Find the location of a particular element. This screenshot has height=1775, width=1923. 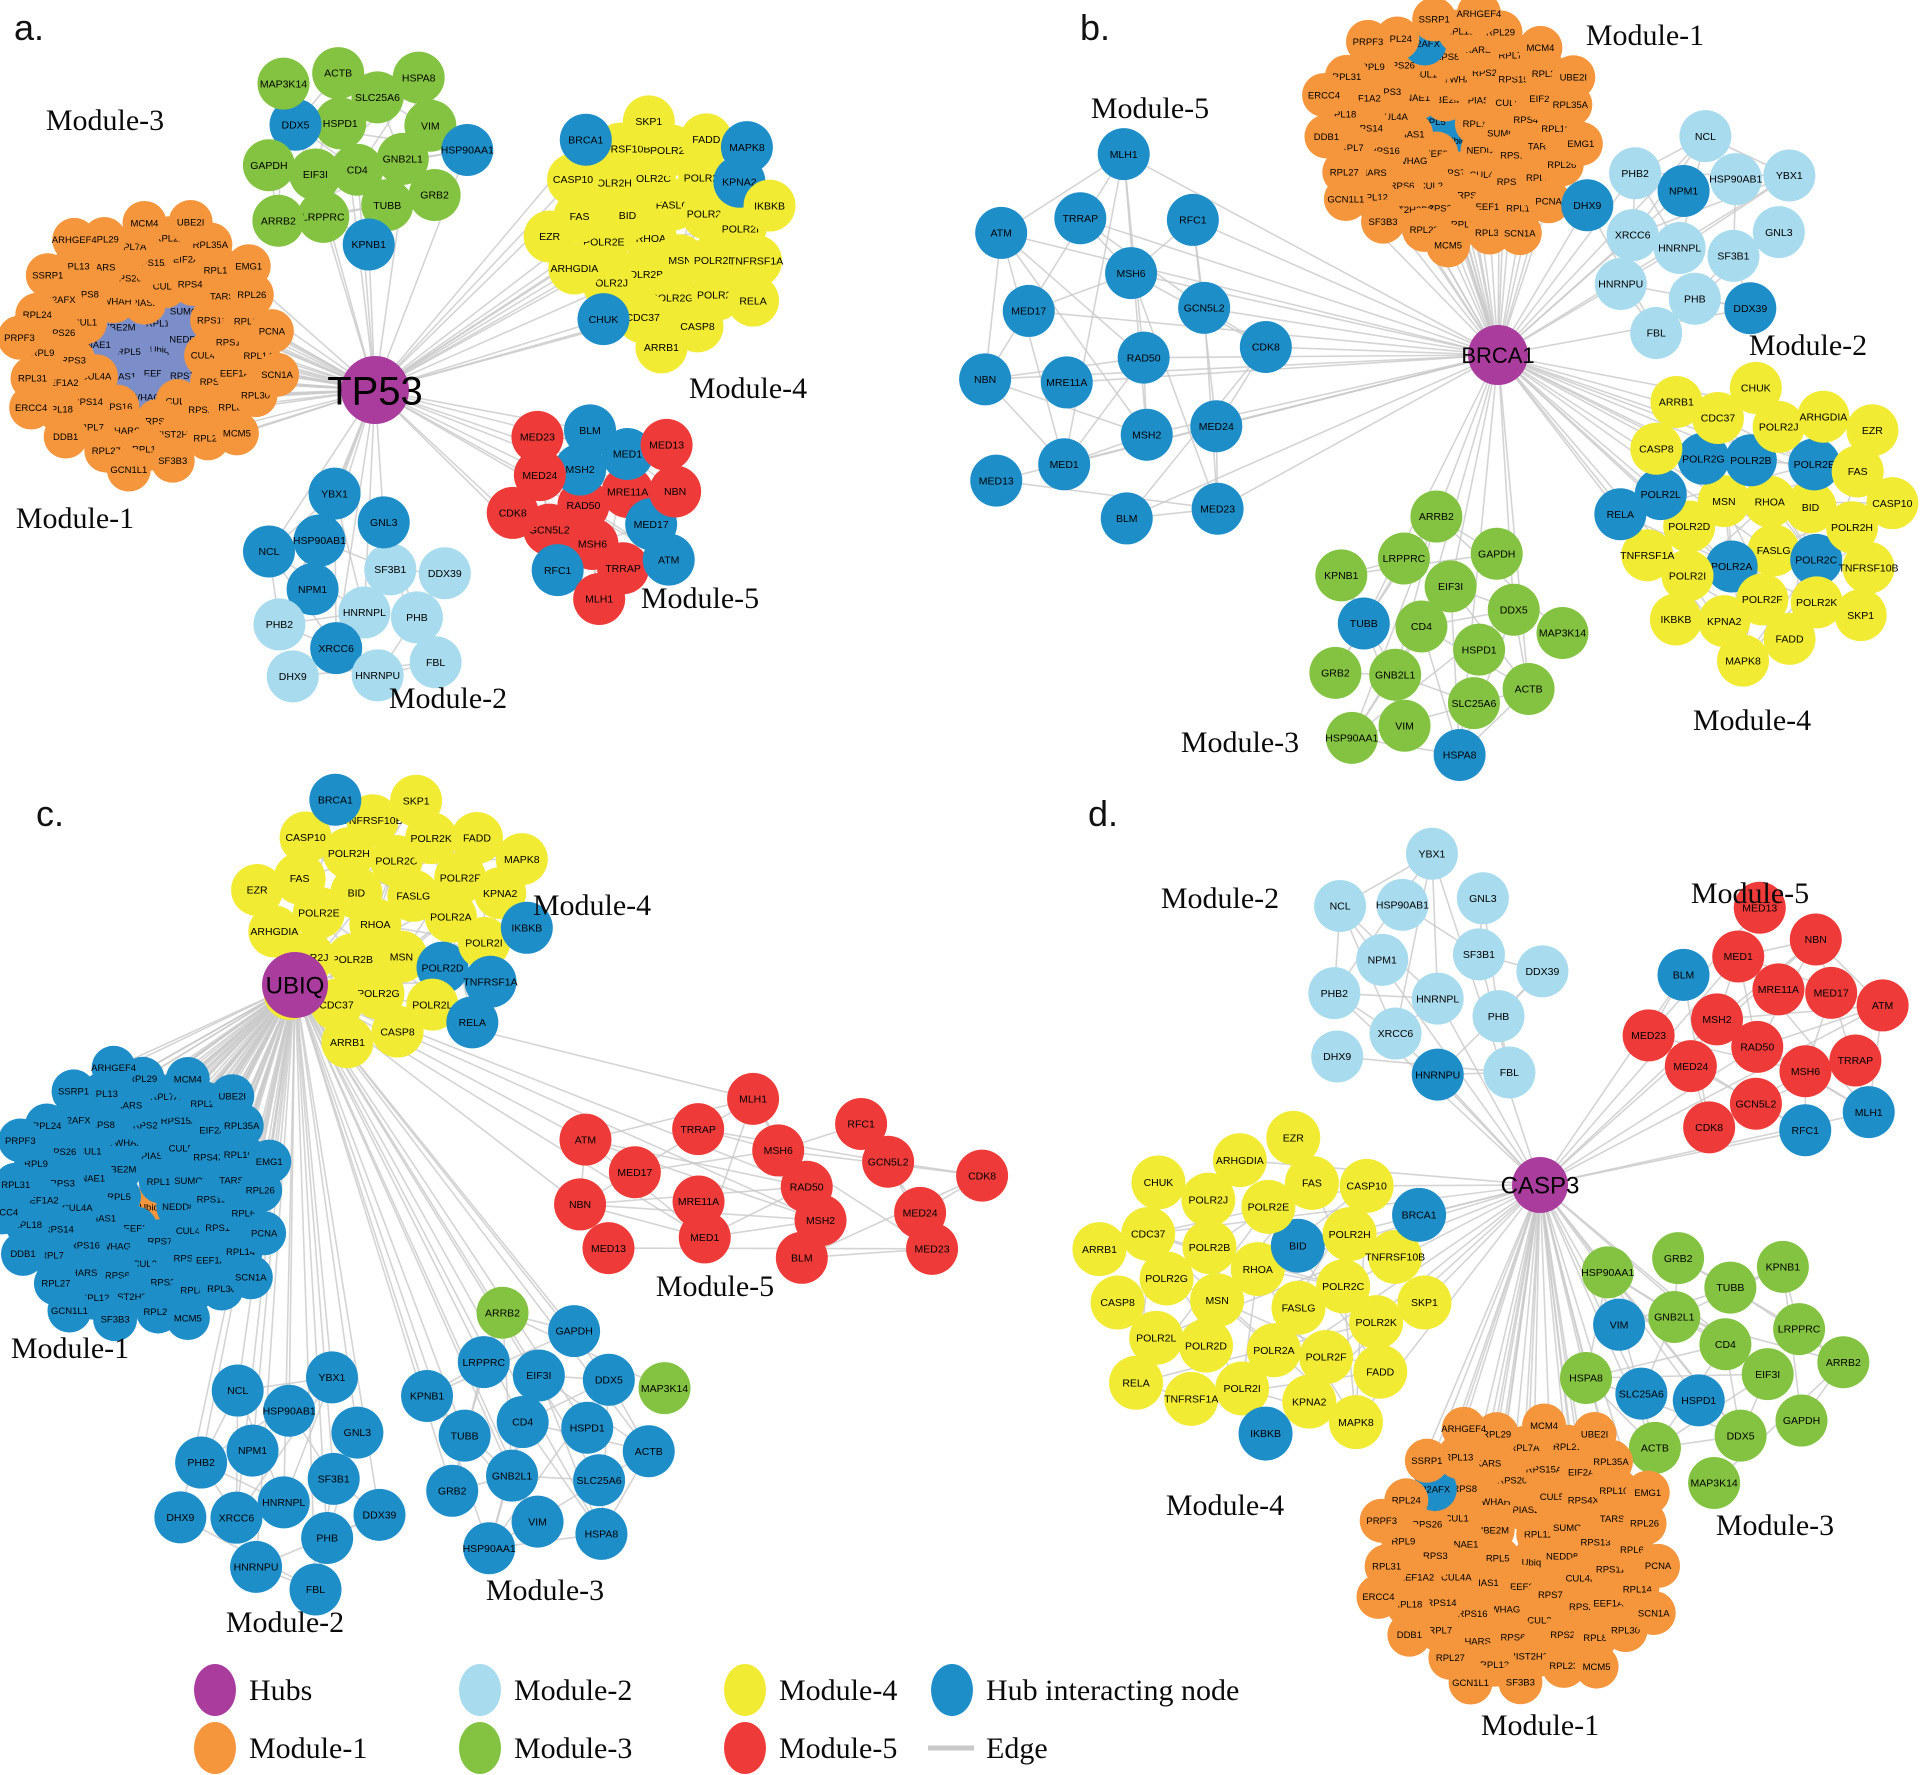

node-MAPK8 is located at coordinates (1355, 1422).